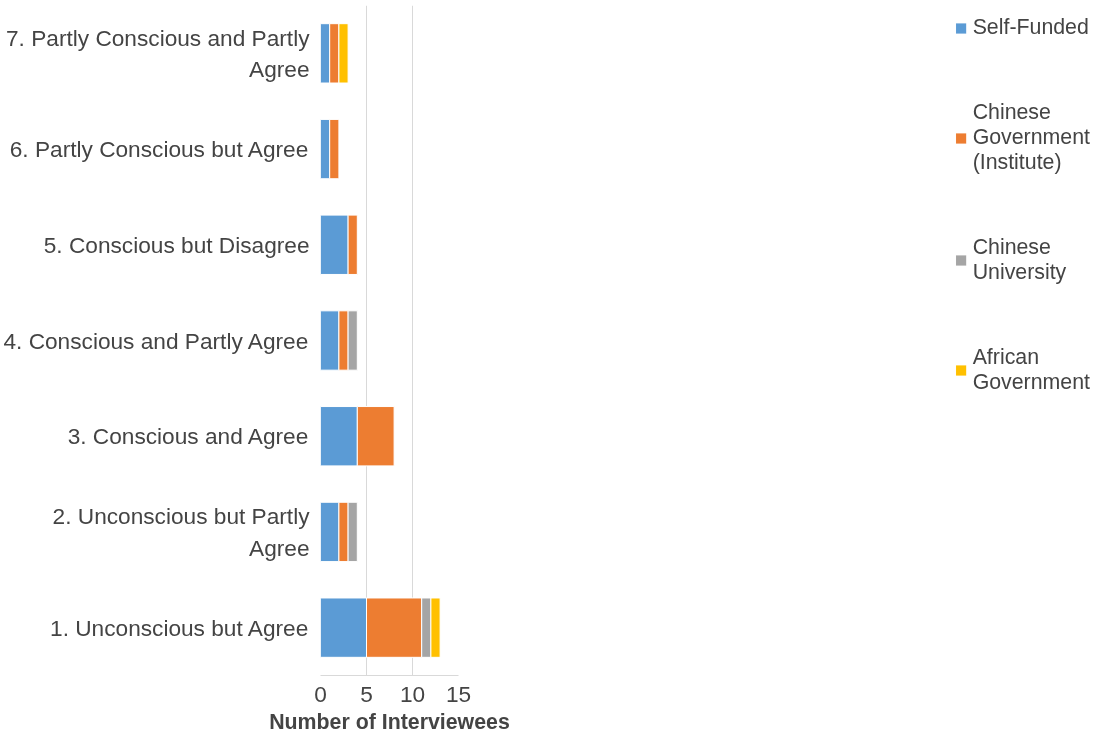  Describe the element at coordinates (389, 721) in the screenshot. I see `x-axis-title: Number of Interviewees` at that location.